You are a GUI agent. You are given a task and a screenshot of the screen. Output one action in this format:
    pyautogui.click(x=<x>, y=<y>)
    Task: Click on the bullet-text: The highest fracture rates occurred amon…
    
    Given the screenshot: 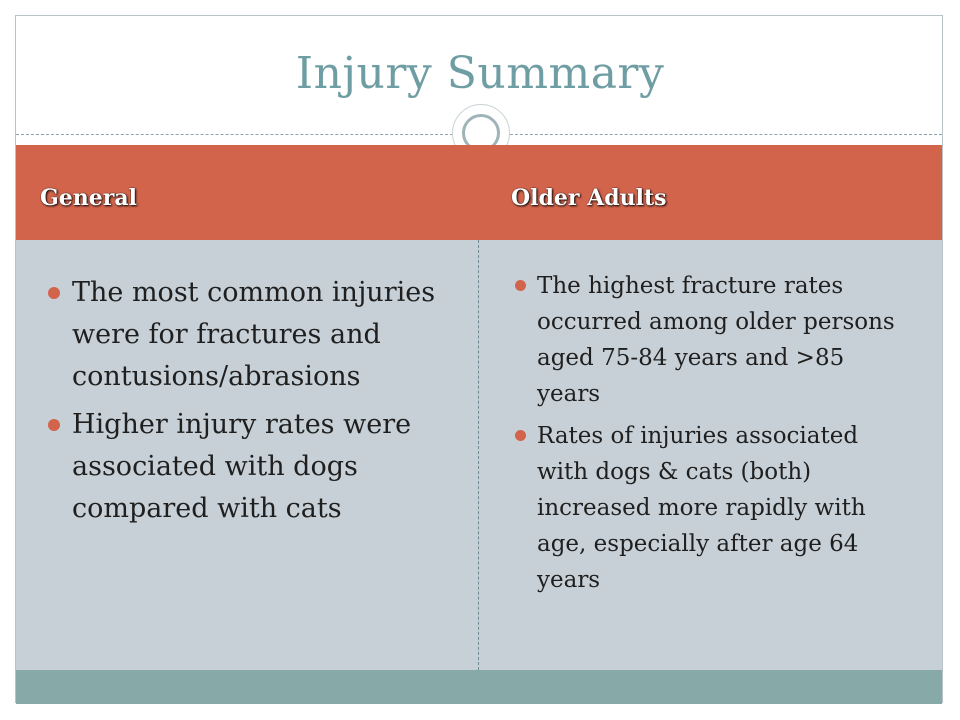 What is the action you would take?
    pyautogui.click(x=716, y=340)
    